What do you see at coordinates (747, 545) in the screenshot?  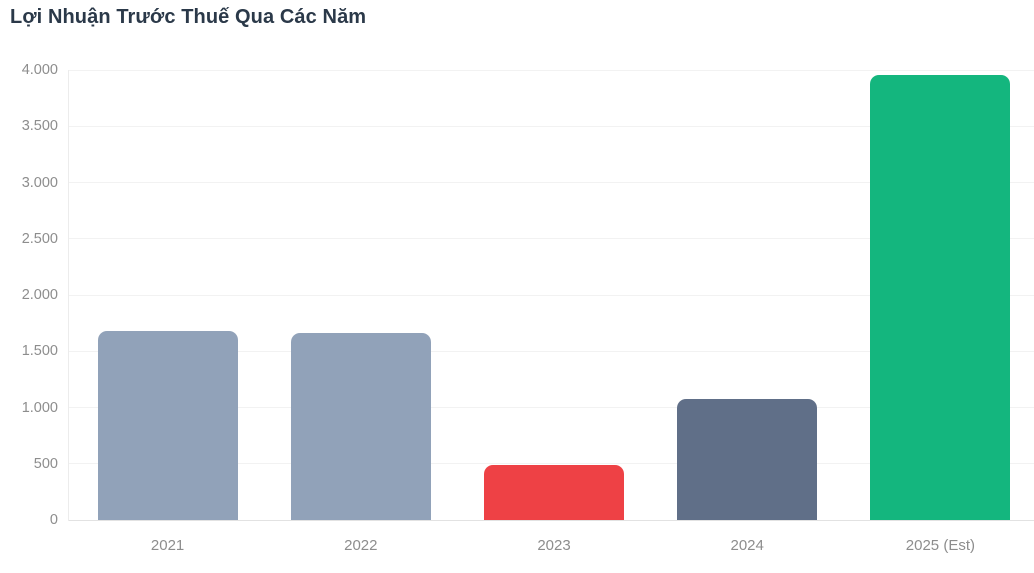 I see `x-tick-label: 2024` at bounding box center [747, 545].